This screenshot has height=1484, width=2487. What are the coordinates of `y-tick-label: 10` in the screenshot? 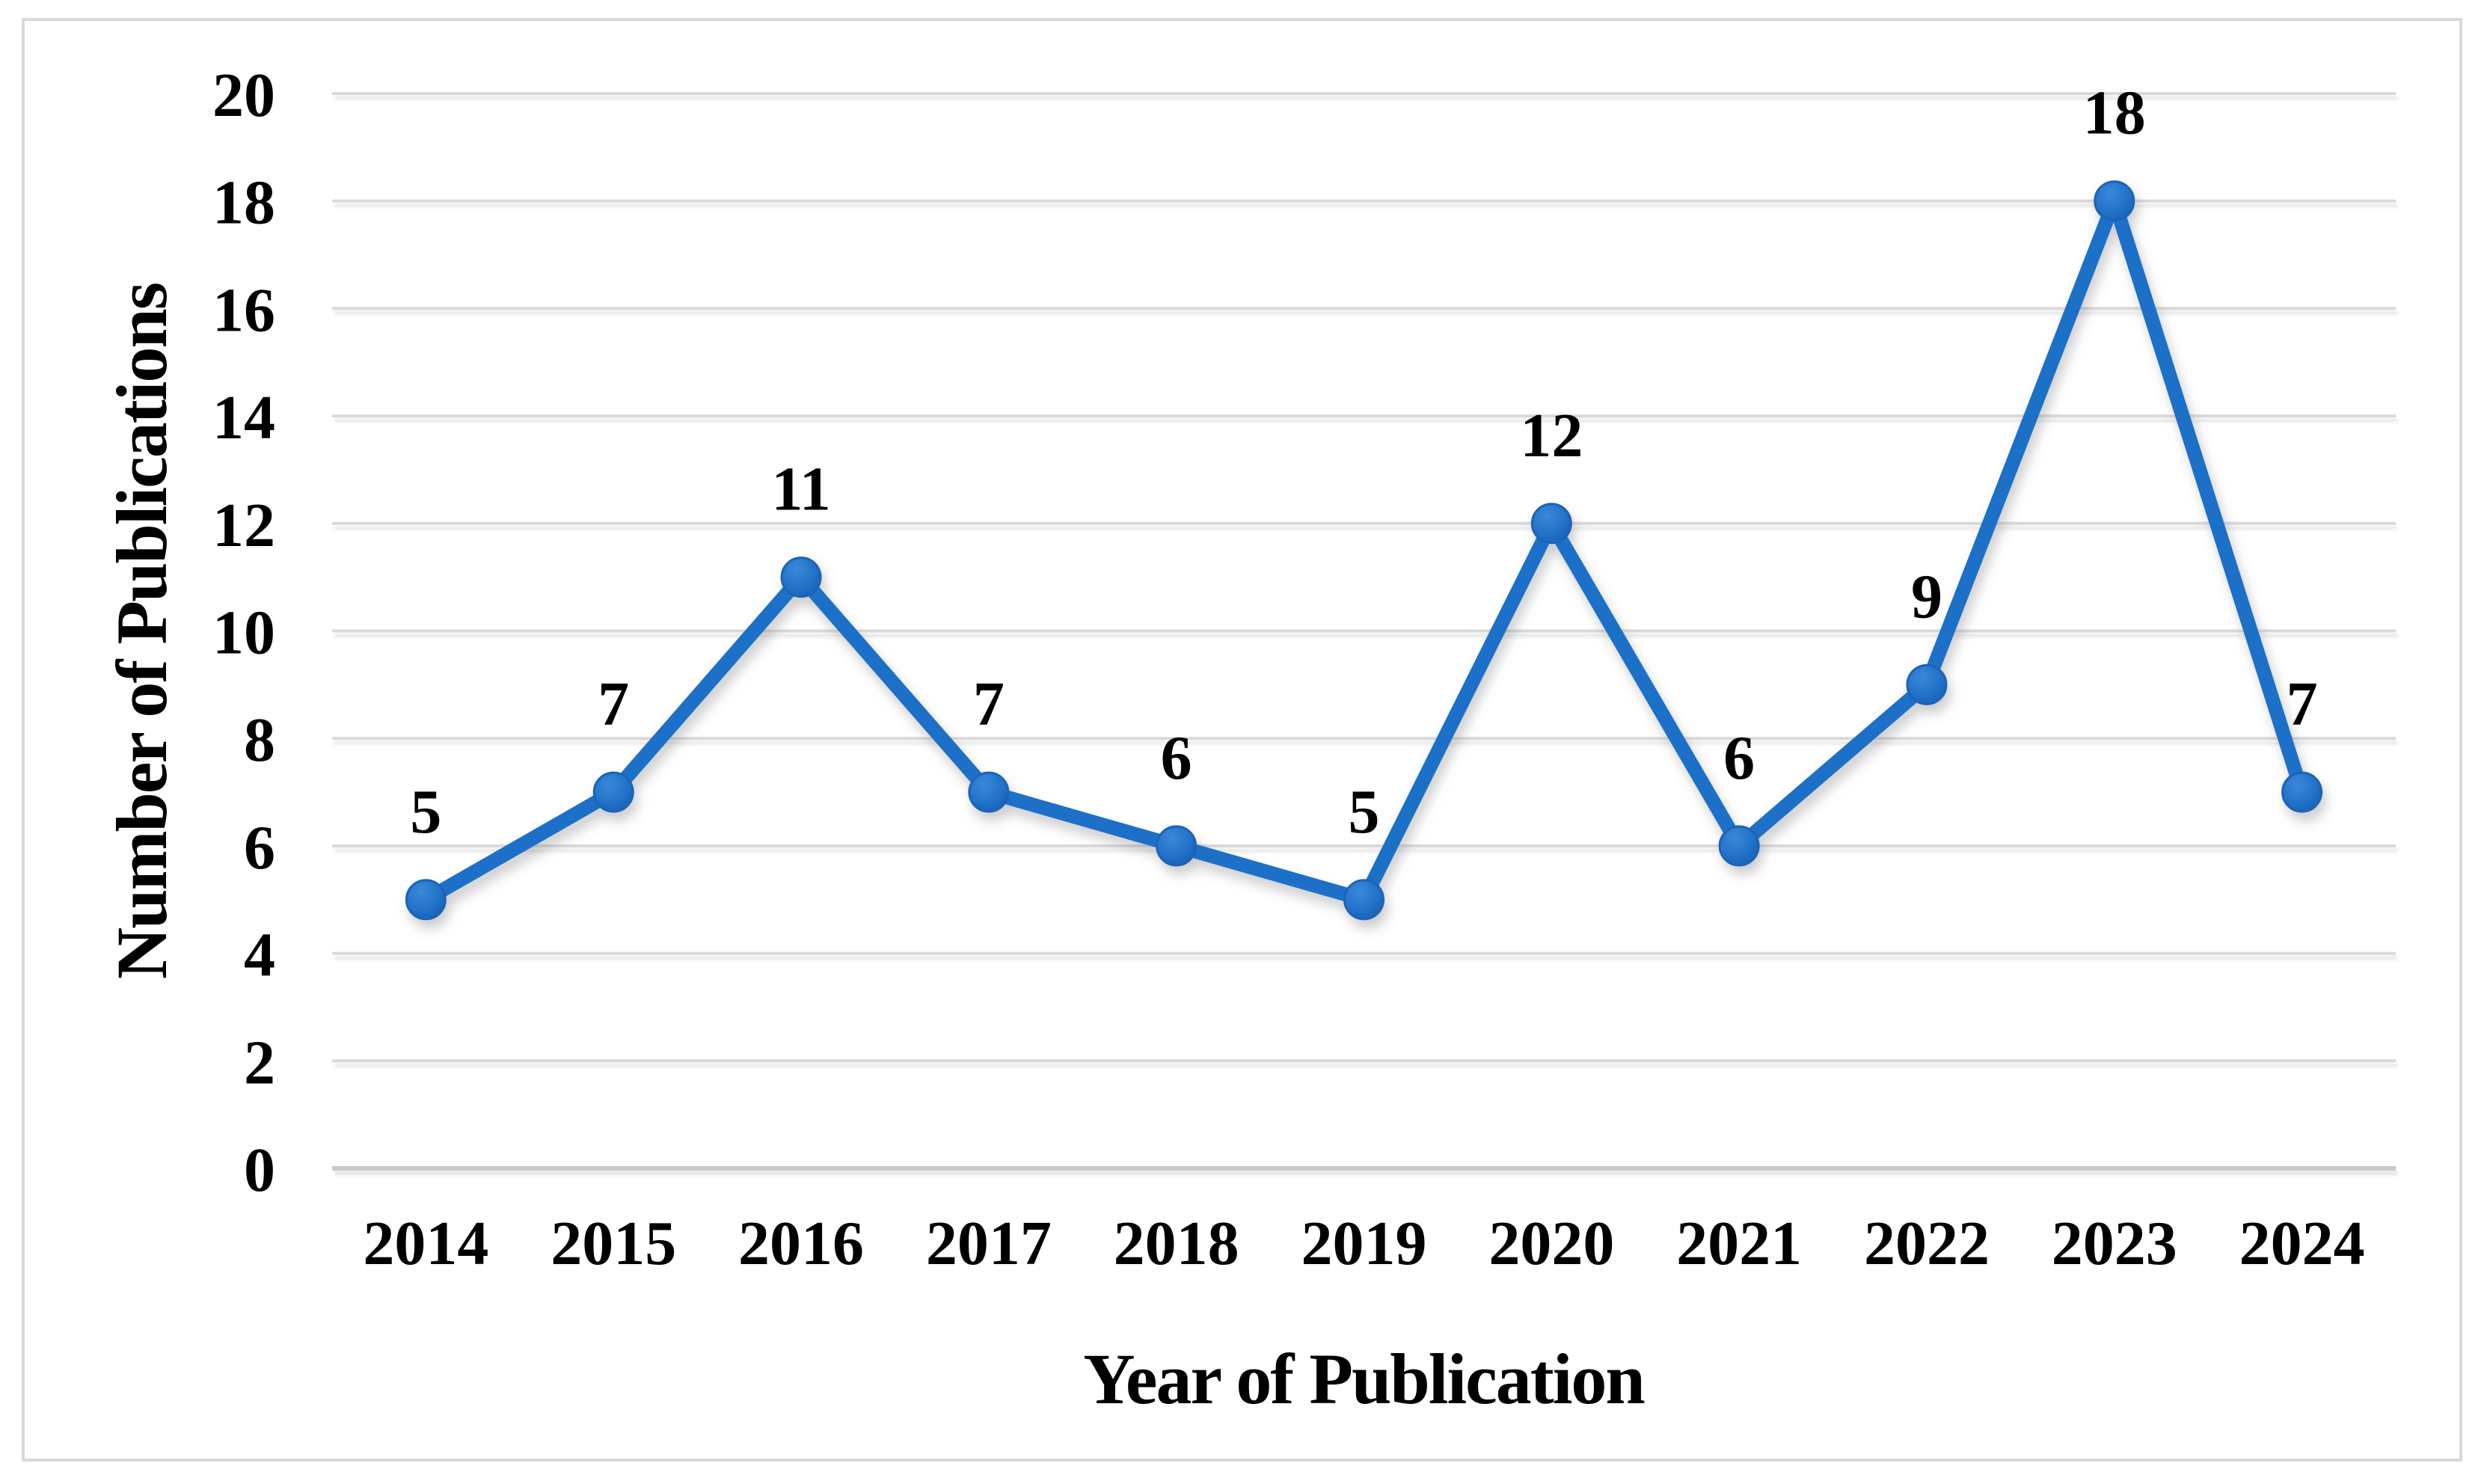 It's located at (243, 633).